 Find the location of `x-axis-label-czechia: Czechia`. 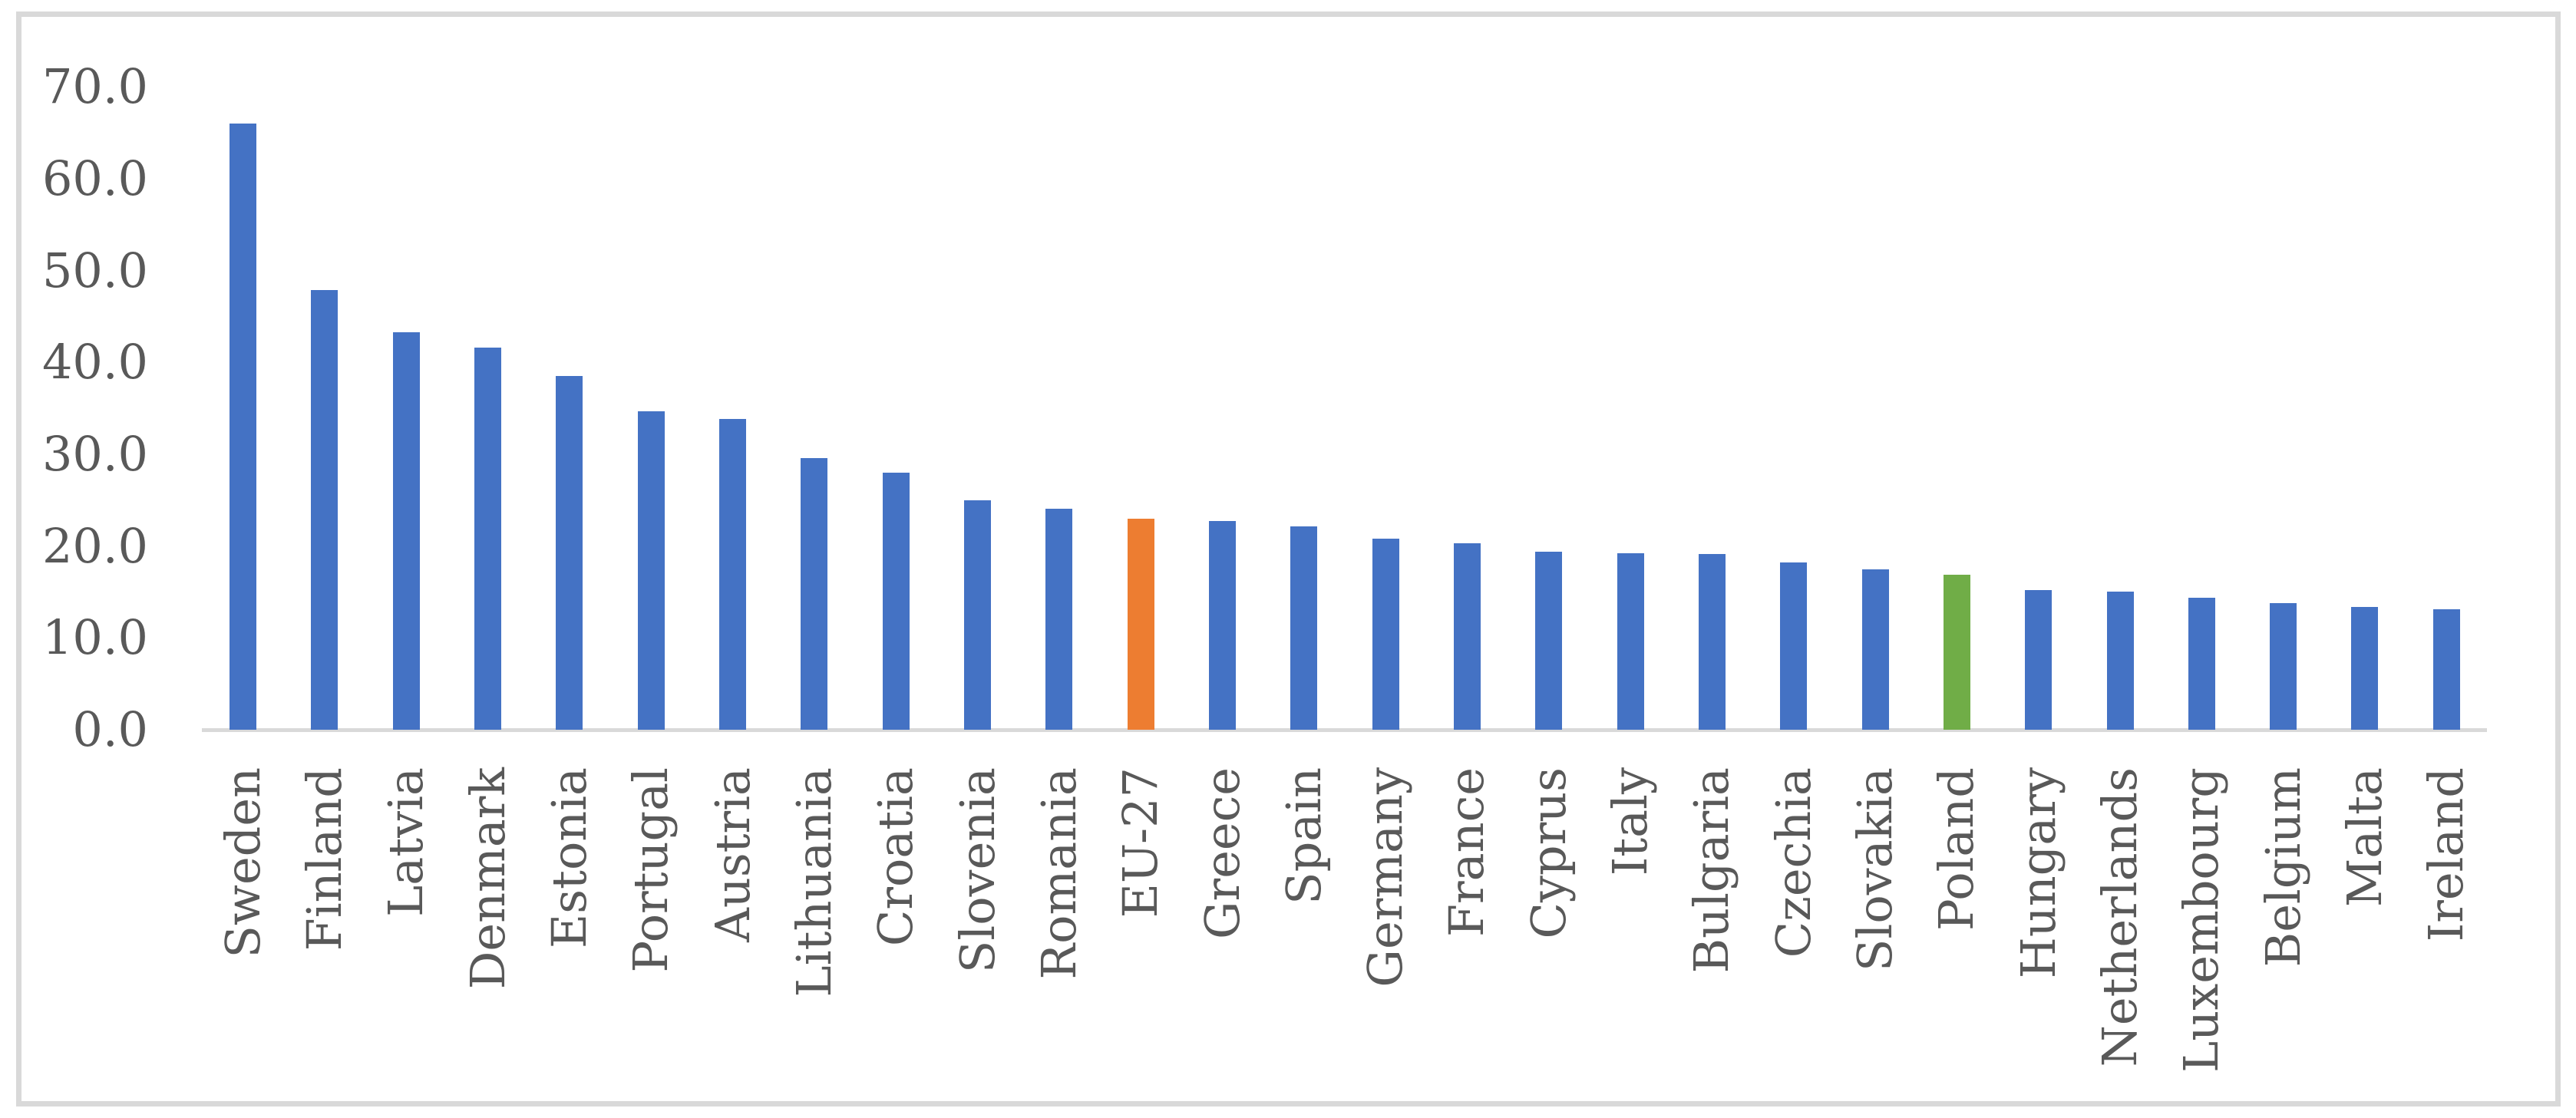

x-axis-label-czechia: Czechia is located at coordinates (1793, 863).